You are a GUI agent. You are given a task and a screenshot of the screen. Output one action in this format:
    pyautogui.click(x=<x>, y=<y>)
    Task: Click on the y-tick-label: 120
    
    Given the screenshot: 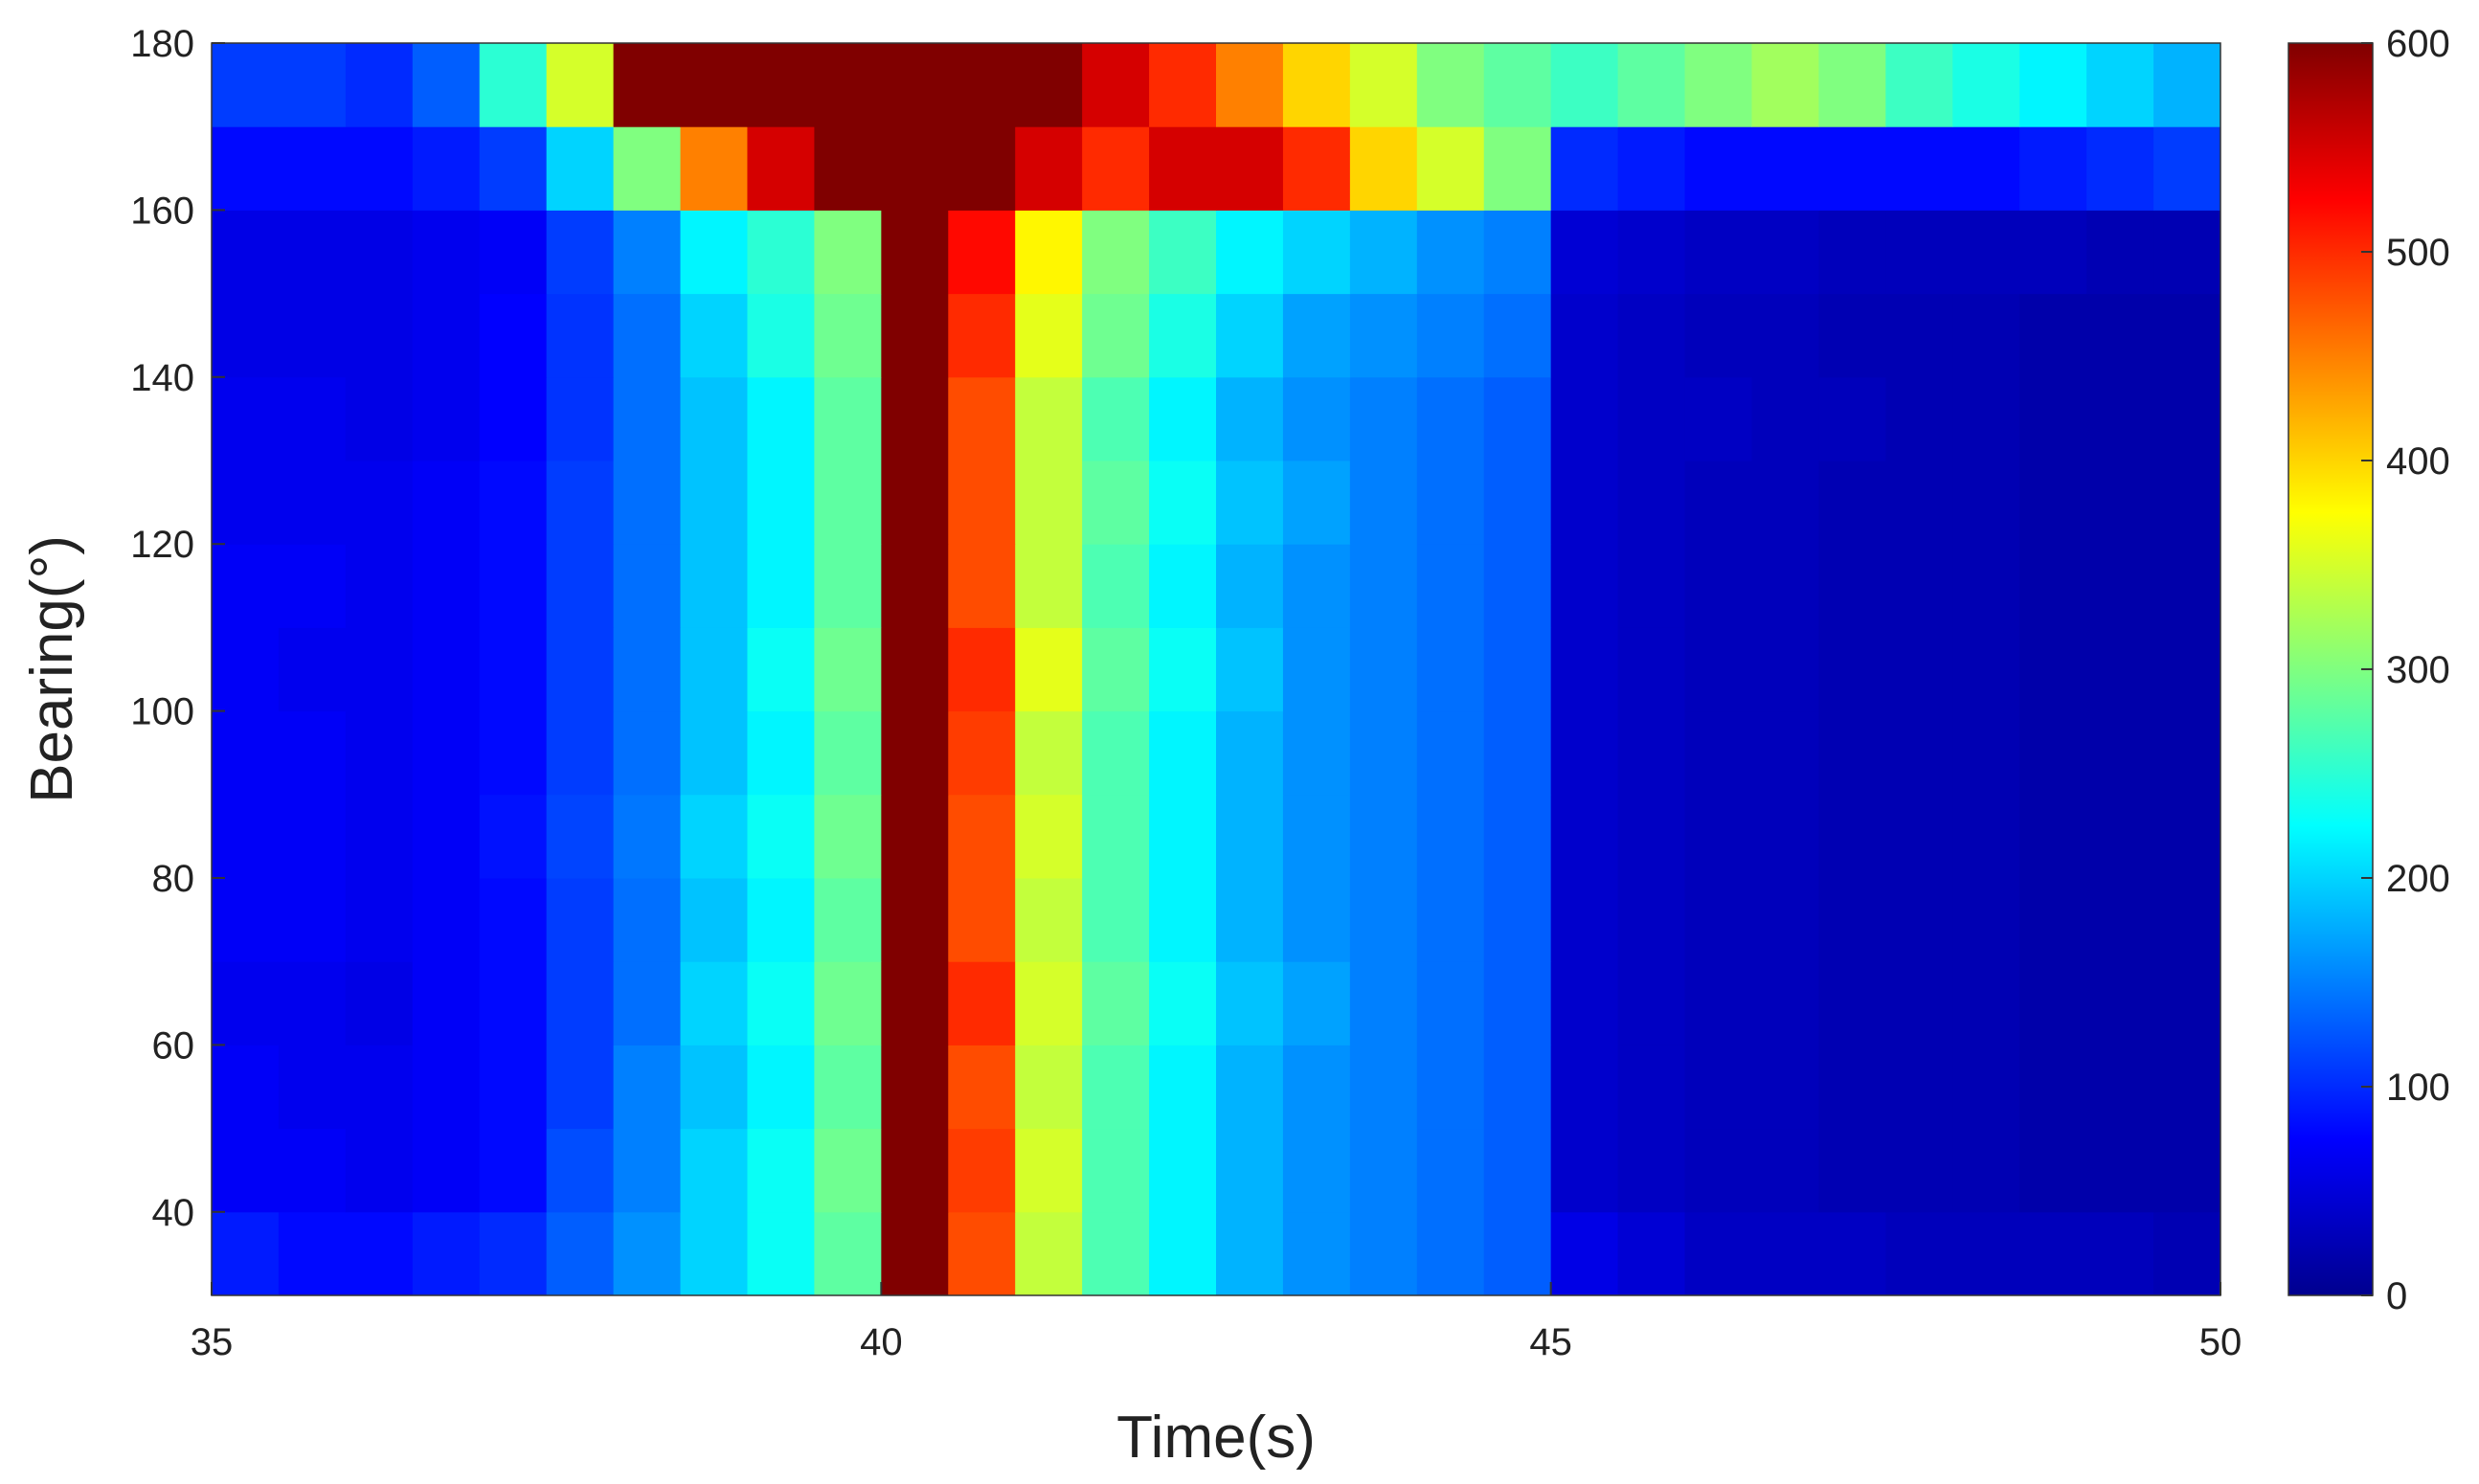 What is the action you would take?
    pyautogui.click(x=162, y=545)
    